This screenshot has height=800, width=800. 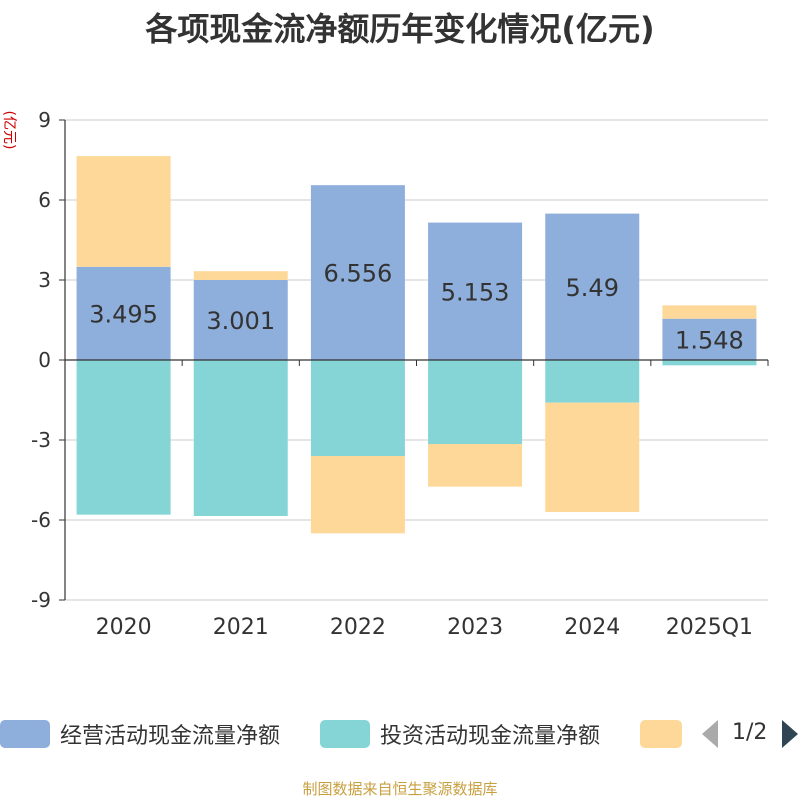 I want to click on y-tick-label: 0, so click(x=44, y=360).